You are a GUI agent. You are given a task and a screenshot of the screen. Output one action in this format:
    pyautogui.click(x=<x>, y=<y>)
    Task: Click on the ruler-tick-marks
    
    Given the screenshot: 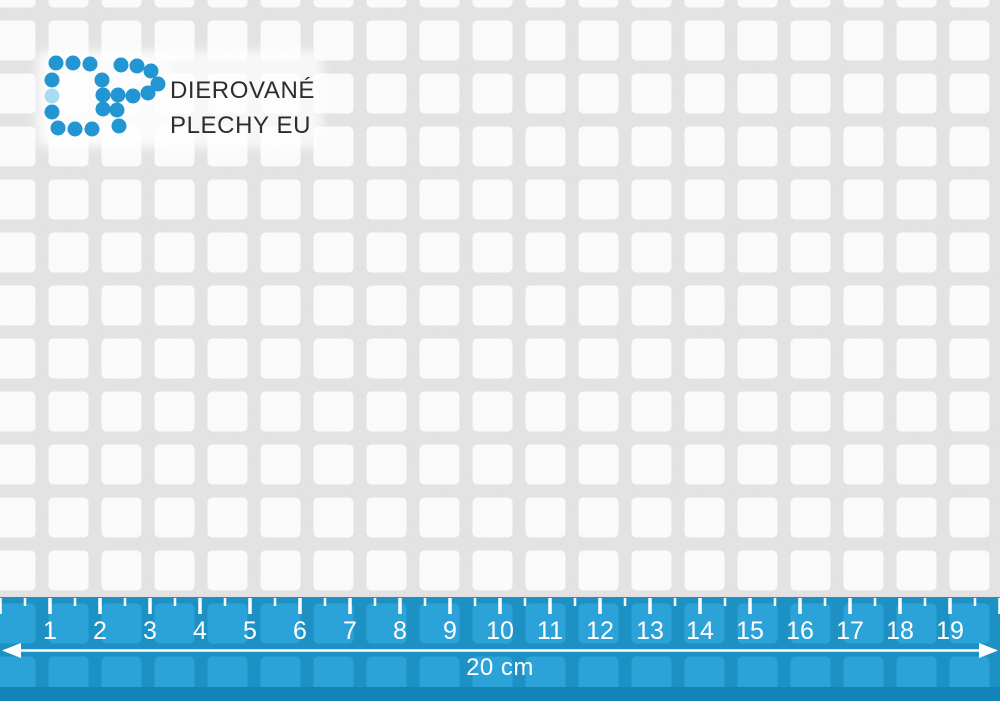 What is the action you would take?
    pyautogui.click(x=500, y=606)
    